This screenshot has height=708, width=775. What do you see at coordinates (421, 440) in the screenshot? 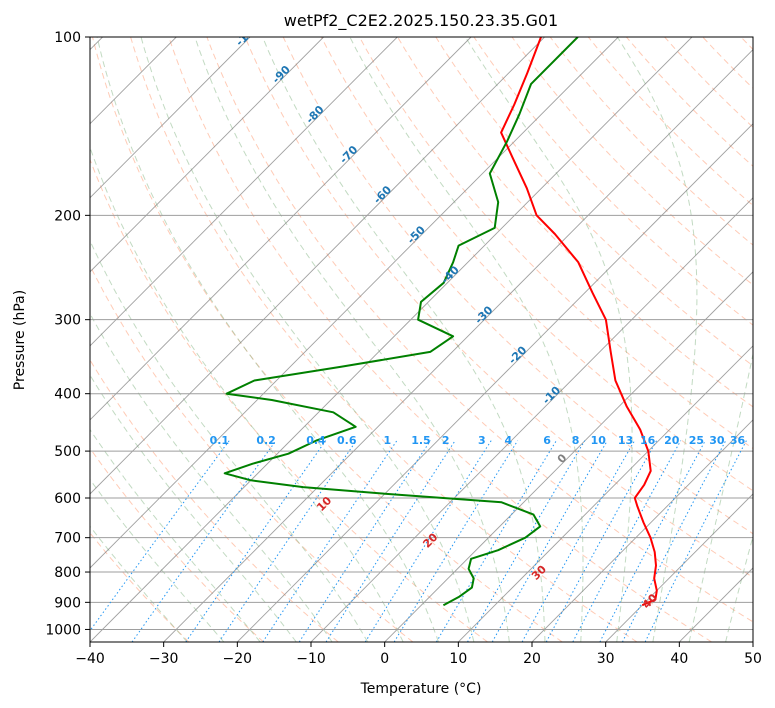
I see `mixing-ratio-label: 1.5` at bounding box center [421, 440].